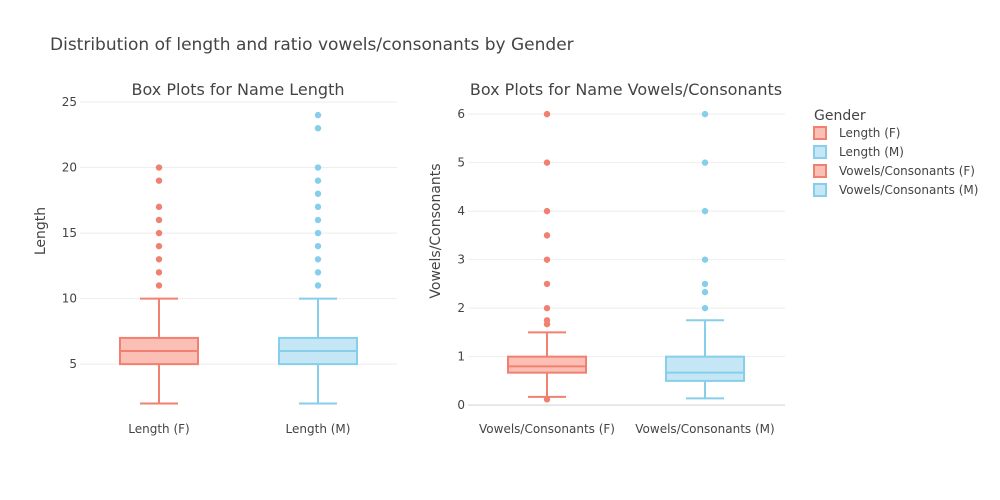 This screenshot has height=500, width=1000. Describe the element at coordinates (907, 171) in the screenshot. I see `legend-label: Vowels/Consonants (F)` at that location.